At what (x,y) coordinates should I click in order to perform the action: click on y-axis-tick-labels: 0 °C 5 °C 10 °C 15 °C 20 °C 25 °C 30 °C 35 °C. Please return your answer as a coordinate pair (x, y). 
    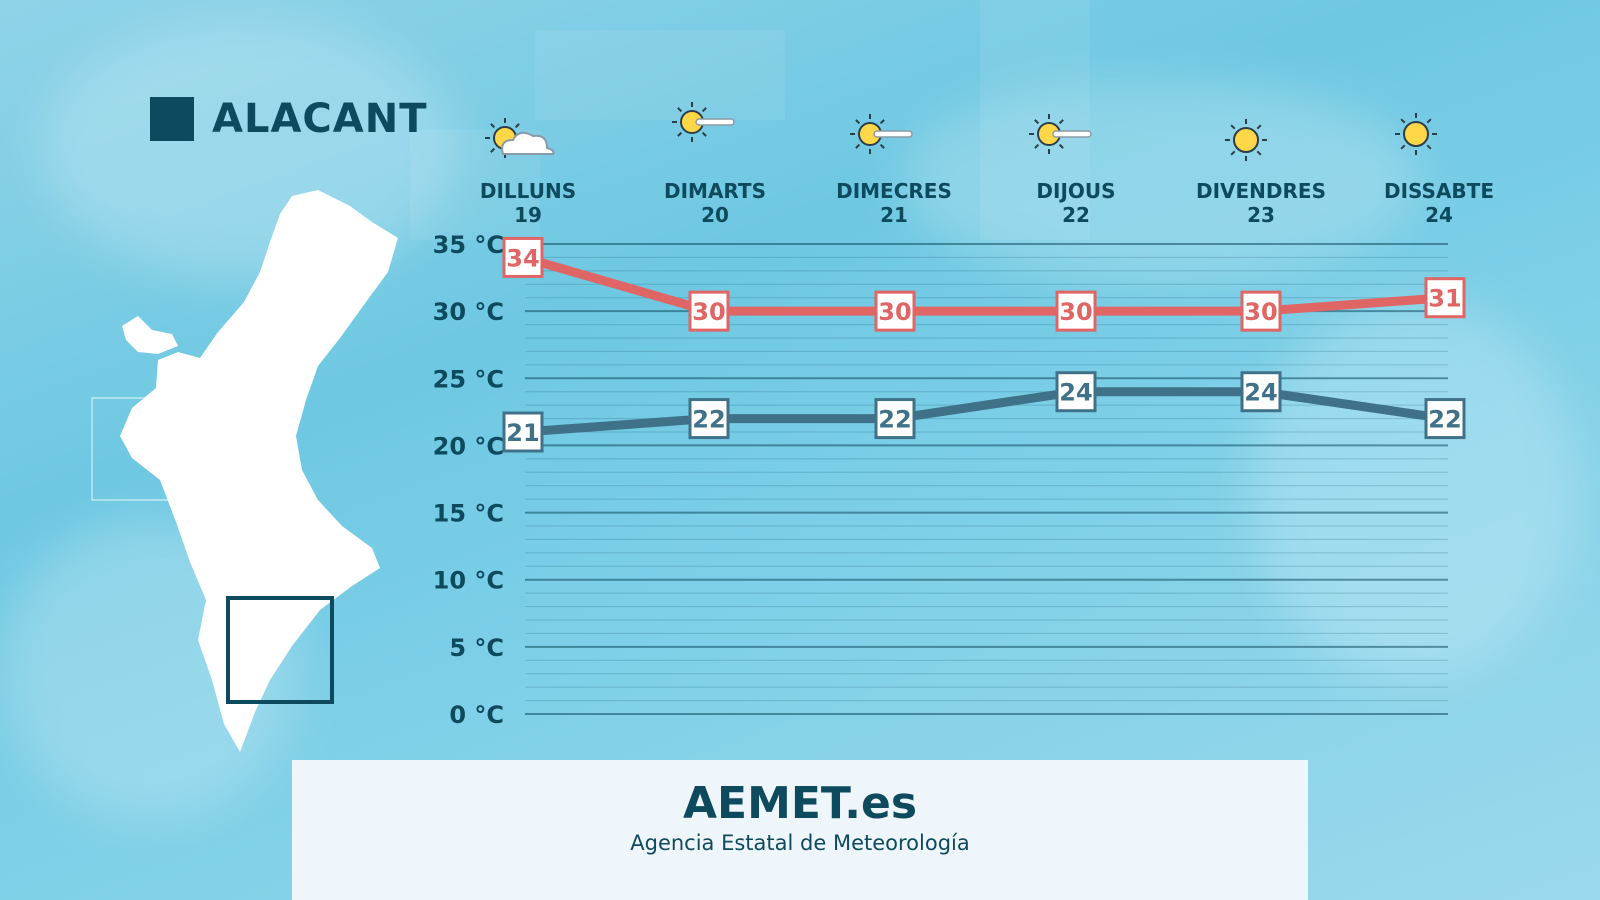
    Looking at the image, I should click on (468, 480).